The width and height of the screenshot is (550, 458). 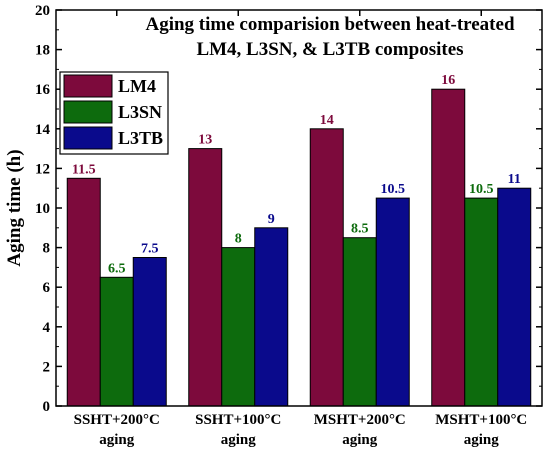 I want to click on data-label-l3sn: 8, so click(x=238, y=239).